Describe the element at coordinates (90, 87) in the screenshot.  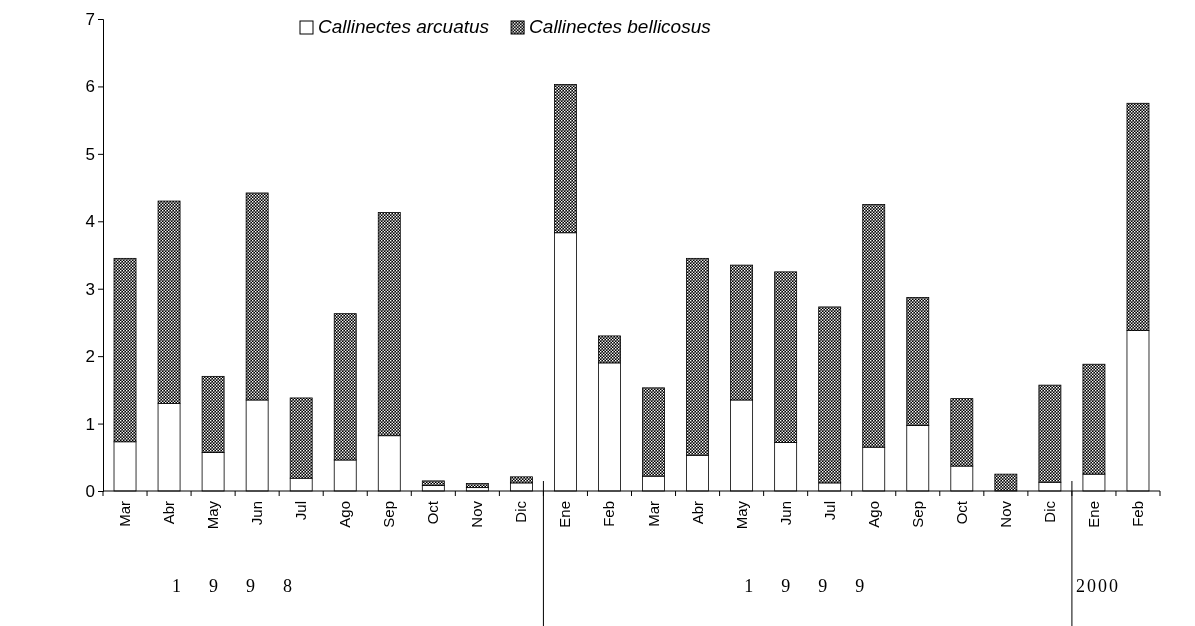
I see `y-tick-label: 6` at that location.